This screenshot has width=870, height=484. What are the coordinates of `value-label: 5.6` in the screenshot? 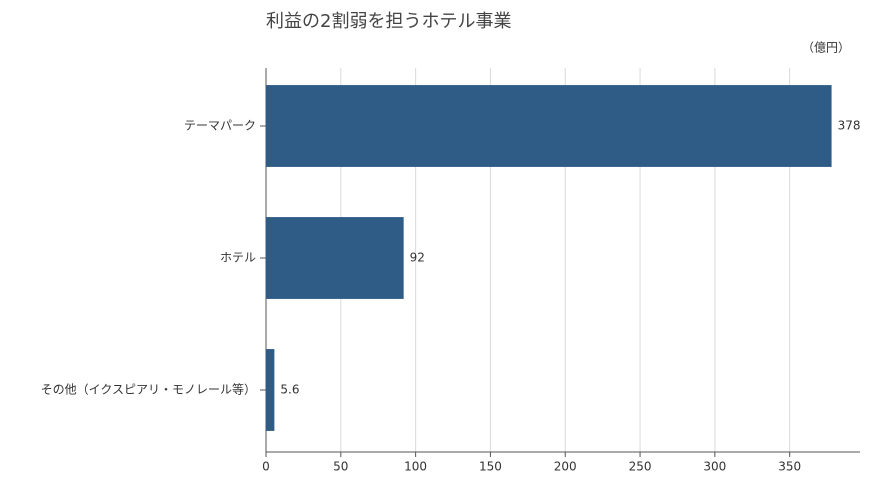 It's located at (289, 390).